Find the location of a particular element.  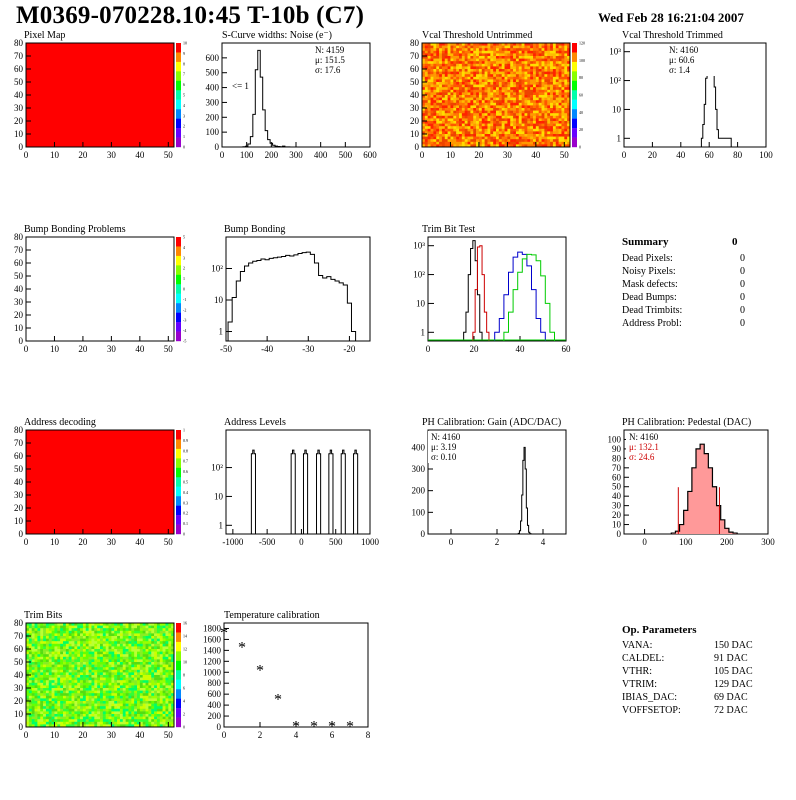

colorbar-label: 7 is located at coordinates (184, 74).